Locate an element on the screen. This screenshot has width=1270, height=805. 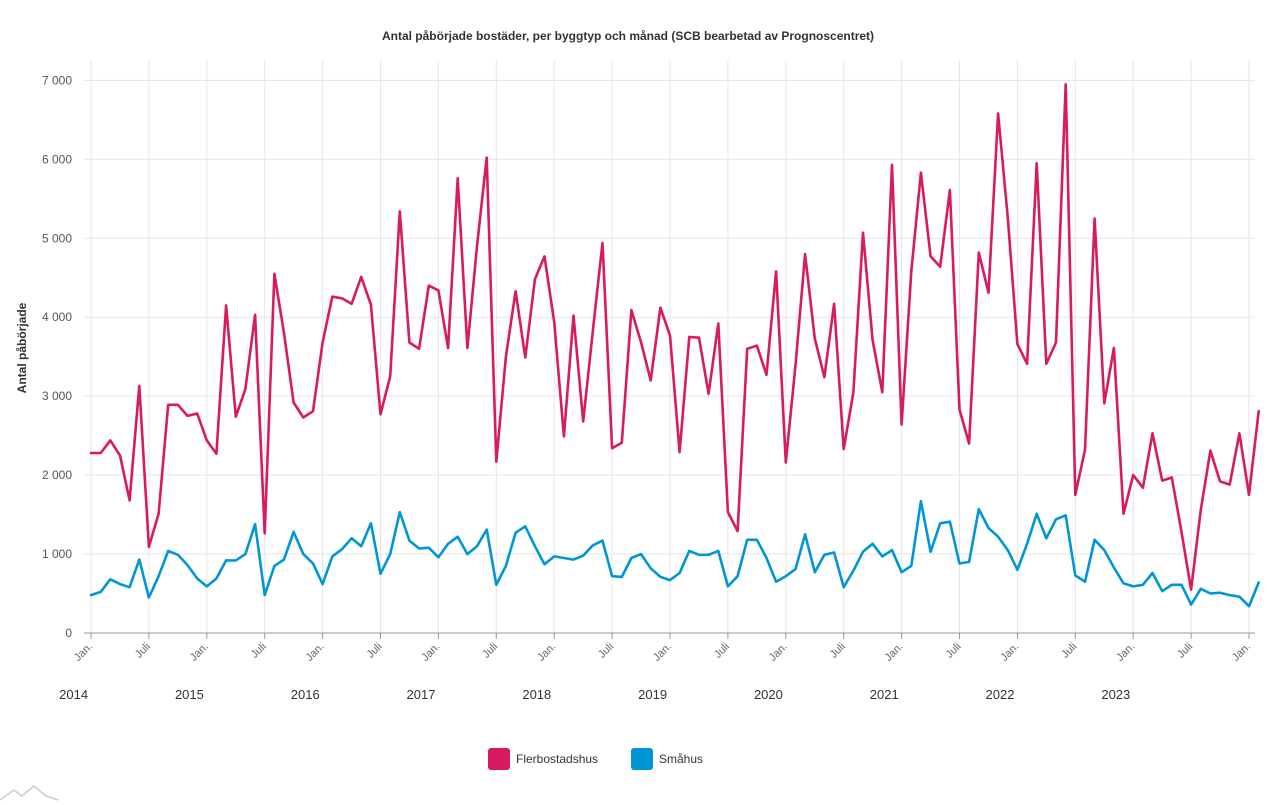
year-label: 2016 is located at coordinates (305, 694).